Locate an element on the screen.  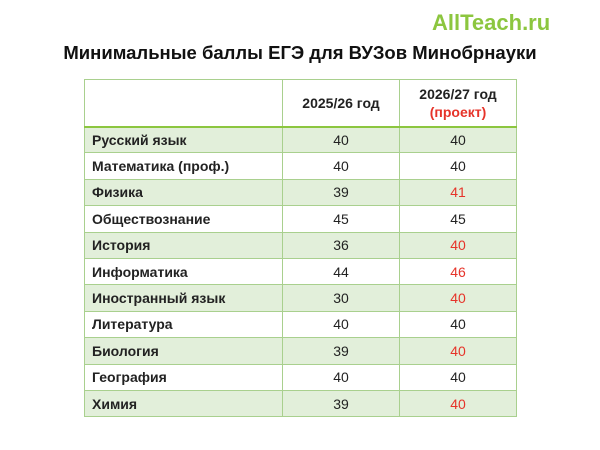
score-2026-27: 45 is located at coordinates (458, 219).